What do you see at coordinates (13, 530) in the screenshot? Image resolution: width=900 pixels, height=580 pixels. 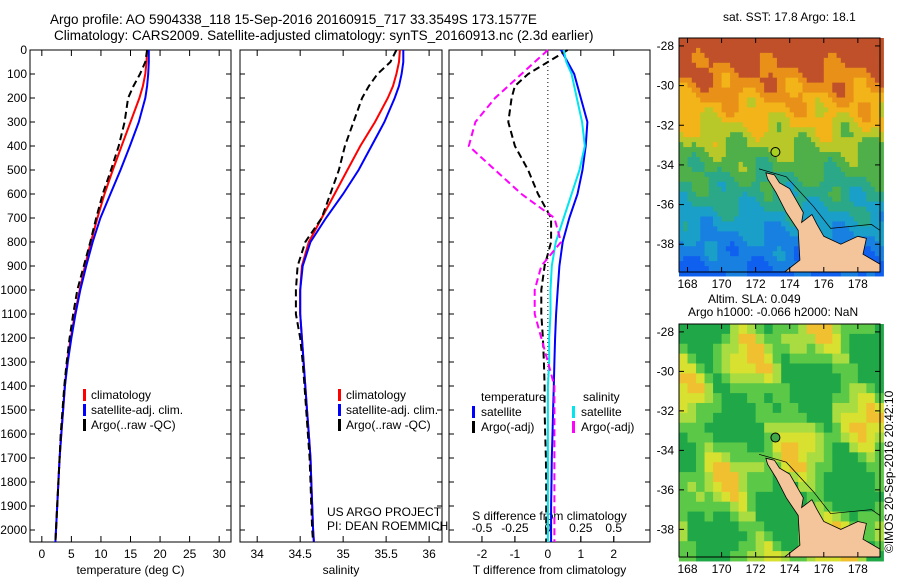 I see `y-tick-label: 2000` at bounding box center [13, 530].